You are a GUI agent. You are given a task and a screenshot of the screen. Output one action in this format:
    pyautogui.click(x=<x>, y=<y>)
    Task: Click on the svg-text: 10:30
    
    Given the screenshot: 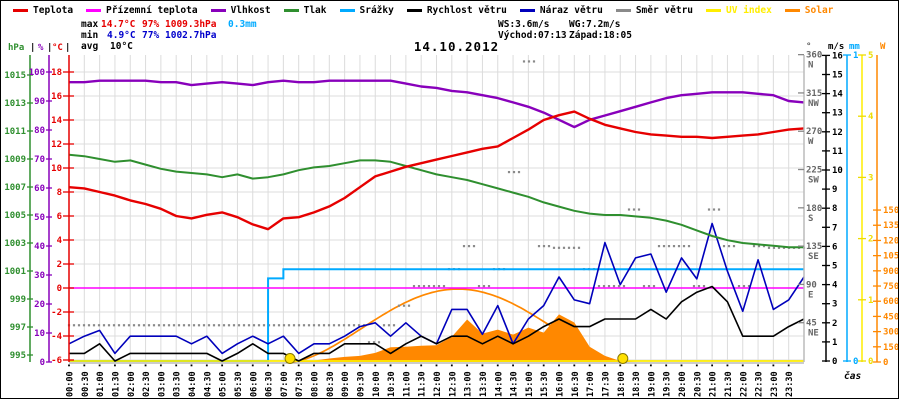 What is the action you would take?
    pyautogui.click(x=392, y=384)
    